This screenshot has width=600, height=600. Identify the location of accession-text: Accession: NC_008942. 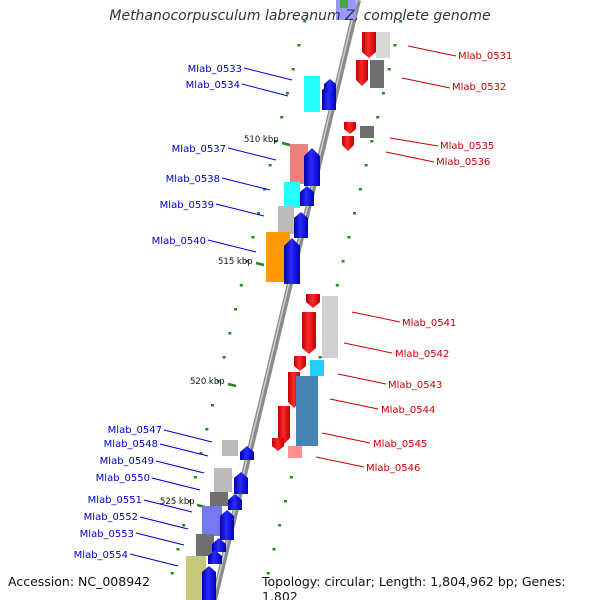
(79, 581).